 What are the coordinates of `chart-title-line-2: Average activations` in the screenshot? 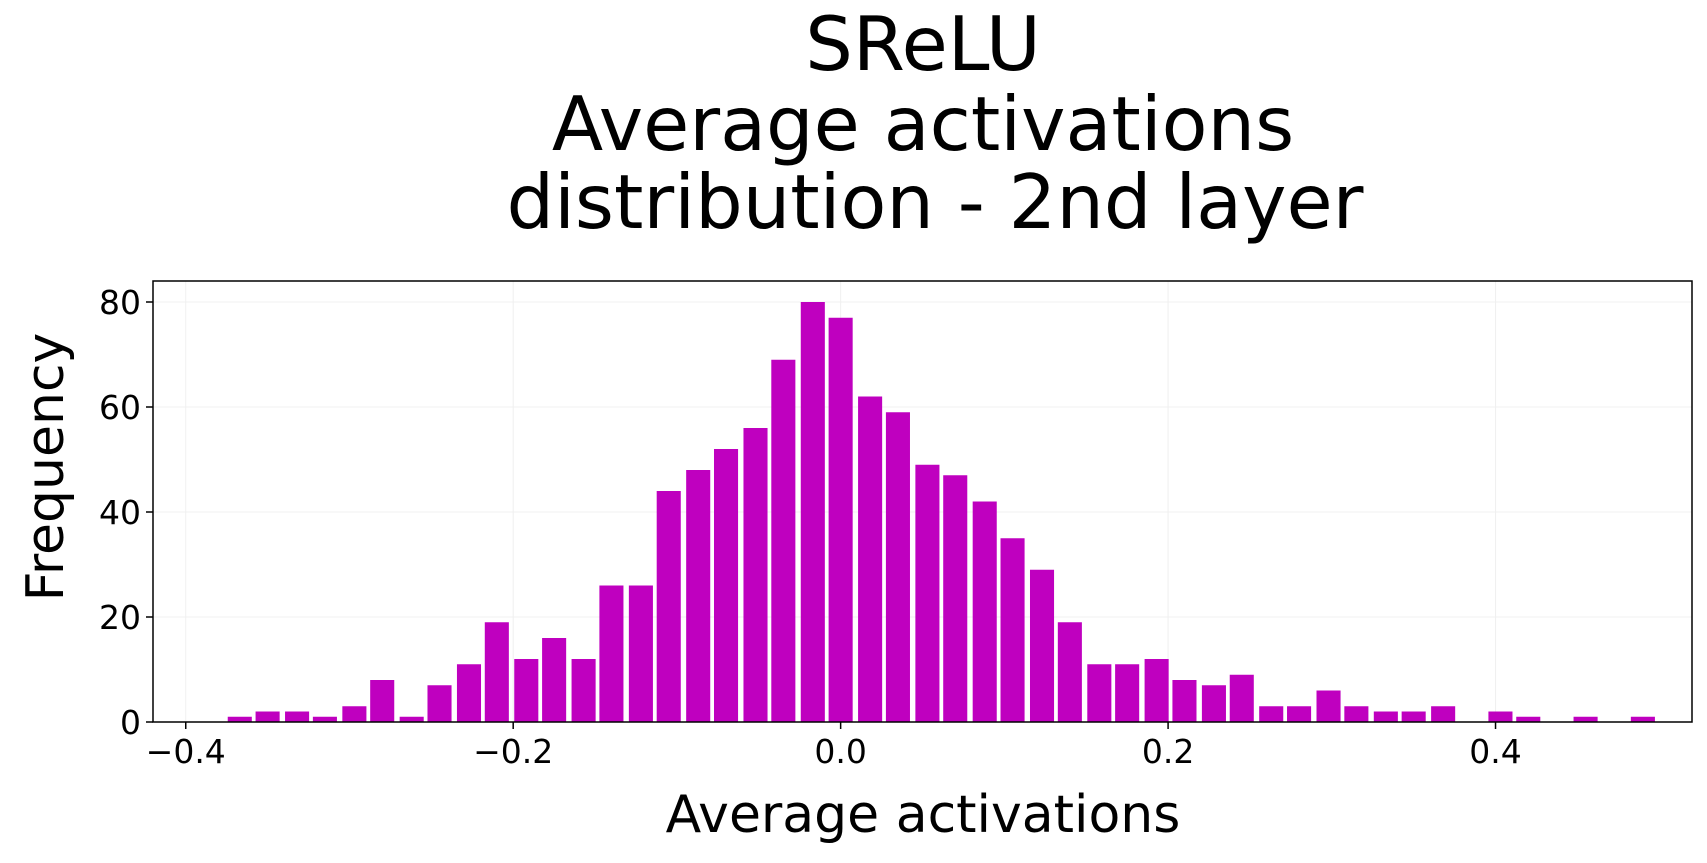 It's located at (923, 124).